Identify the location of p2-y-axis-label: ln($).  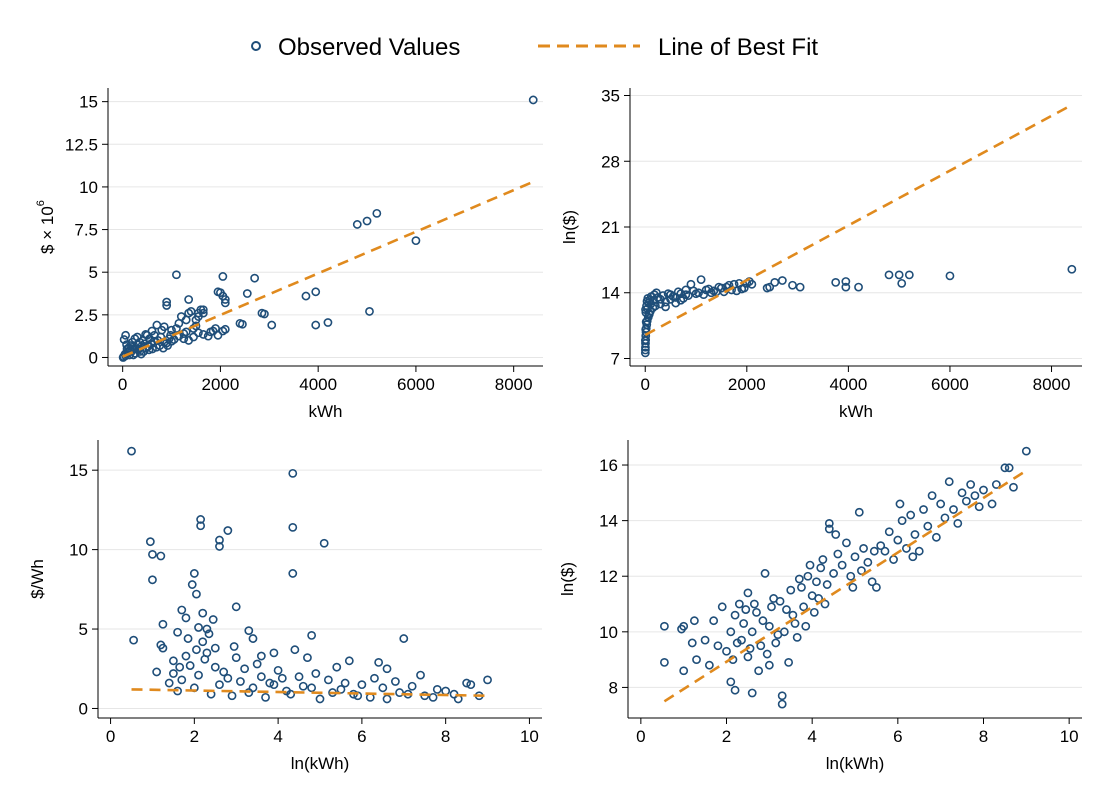
(569, 227).